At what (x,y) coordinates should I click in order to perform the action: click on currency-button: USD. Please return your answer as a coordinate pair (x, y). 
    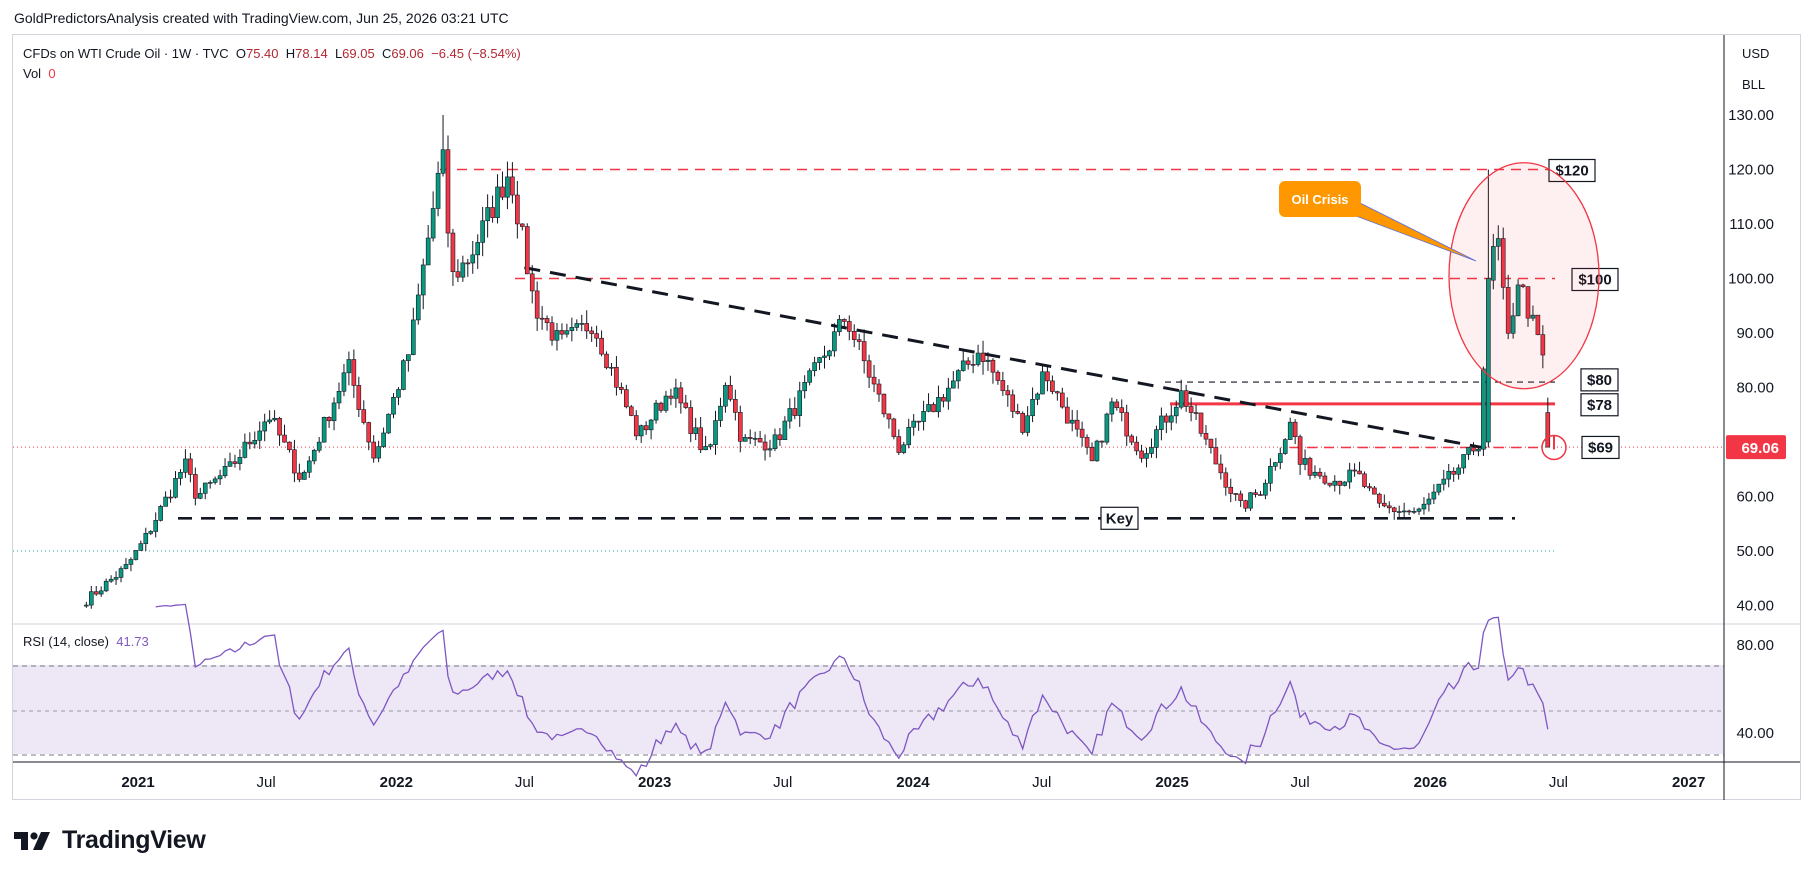
    Looking at the image, I should click on (1756, 53).